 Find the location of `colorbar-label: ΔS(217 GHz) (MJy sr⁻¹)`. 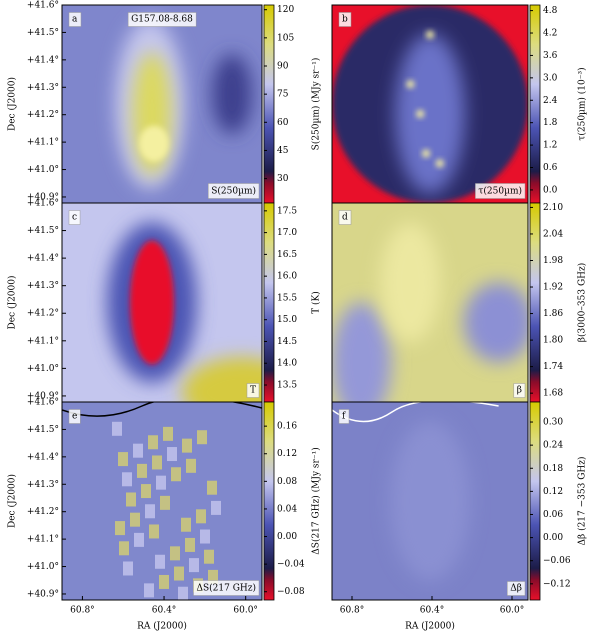

colorbar-label: ΔS(217 GHz) (MJy sr⁻¹) is located at coordinates (316, 500).